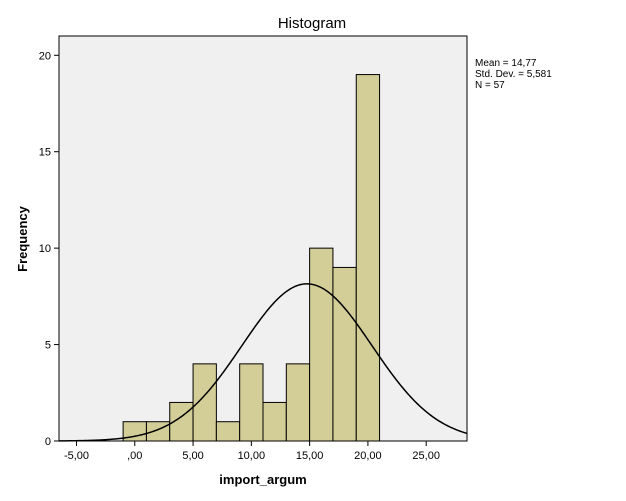 The width and height of the screenshot is (626, 501). I want to click on y-tick-label: 0, so click(48, 442).